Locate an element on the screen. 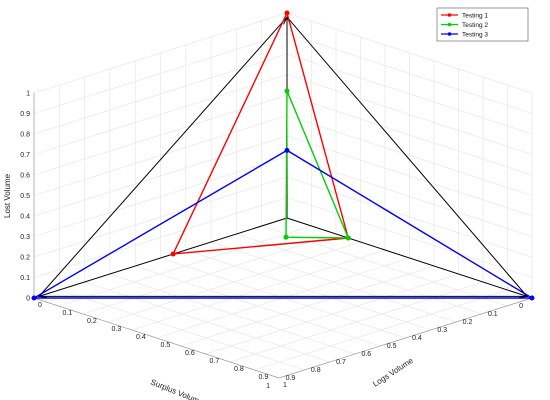 This screenshot has width=550, height=400. z-tick-label: 0.8 is located at coordinates (25, 135).